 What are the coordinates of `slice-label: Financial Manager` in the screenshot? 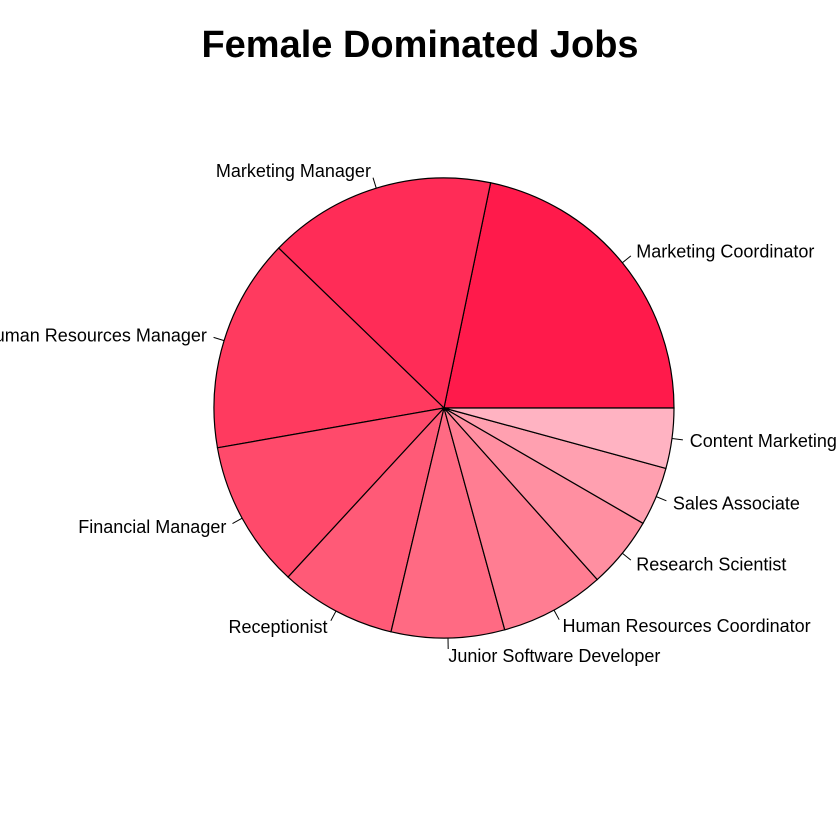 It's located at (152, 527).